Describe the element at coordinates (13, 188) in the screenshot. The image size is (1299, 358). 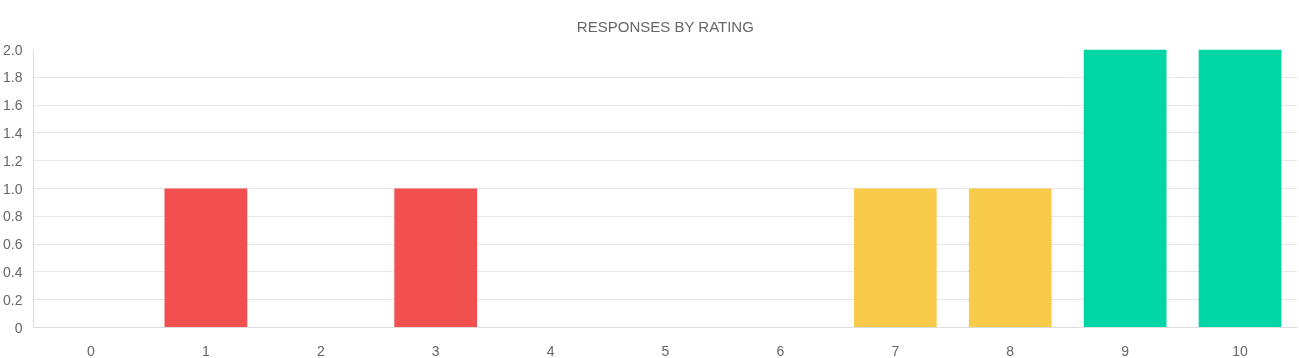
I see `y-tick-label: 1.0` at that location.